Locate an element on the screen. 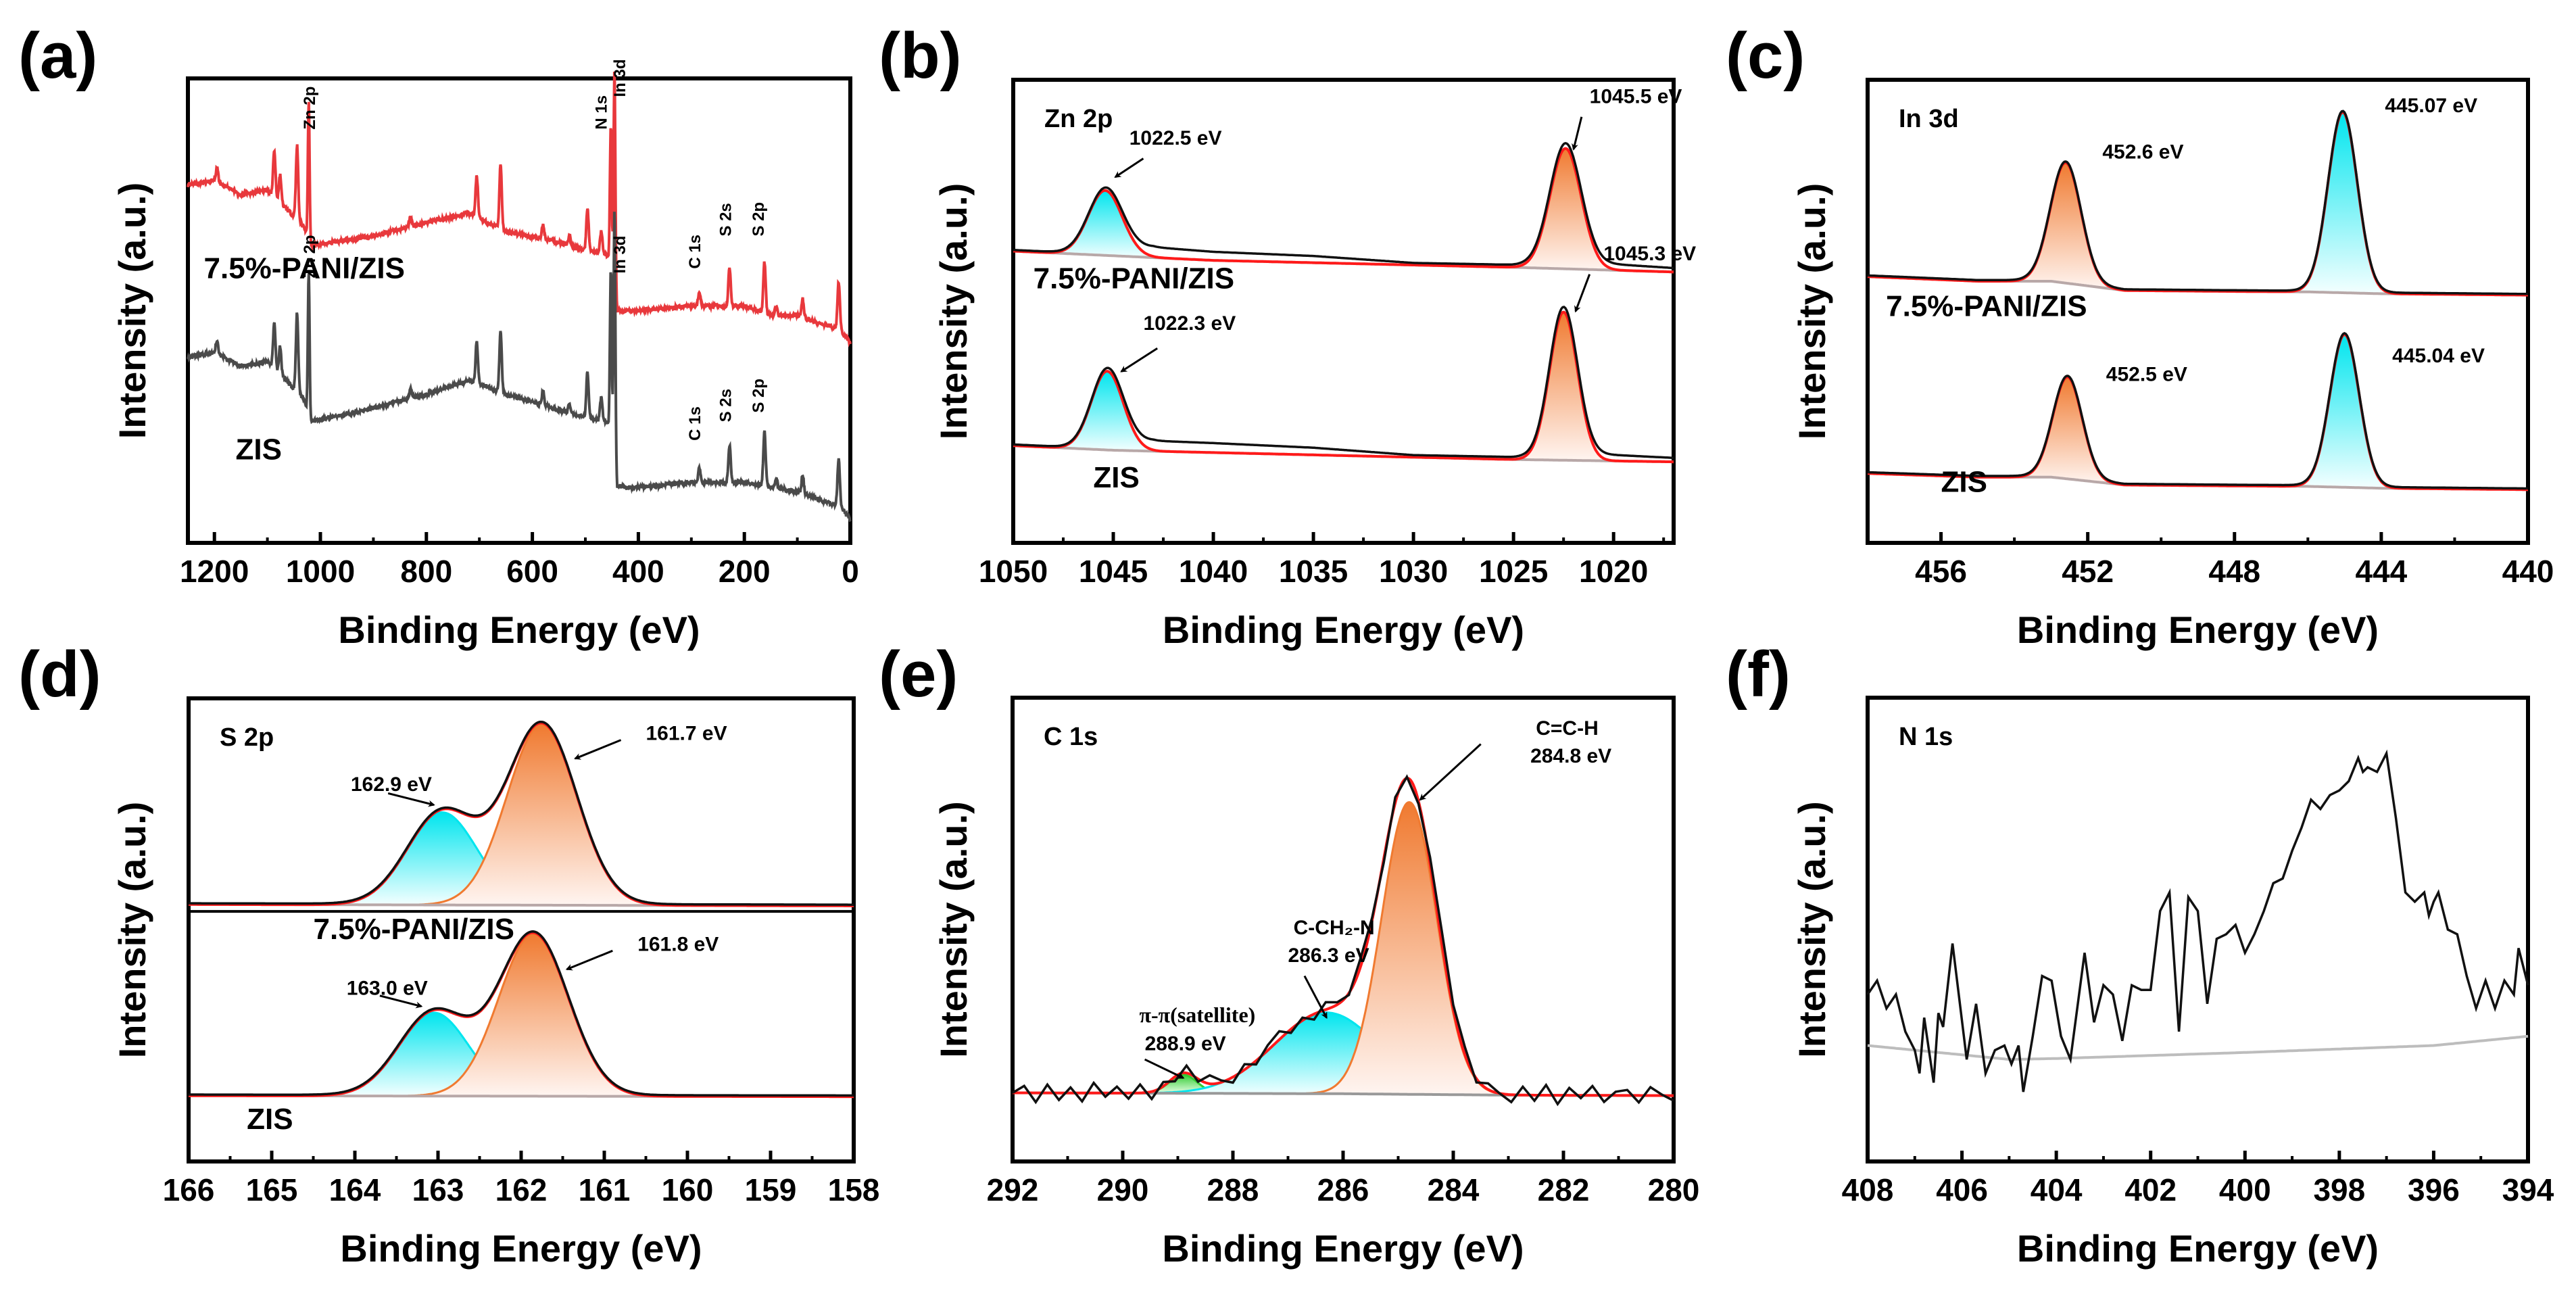 The width and height of the screenshot is (2576, 1296). peak-annotation: π-π(satellite) is located at coordinates (1197, 1015).